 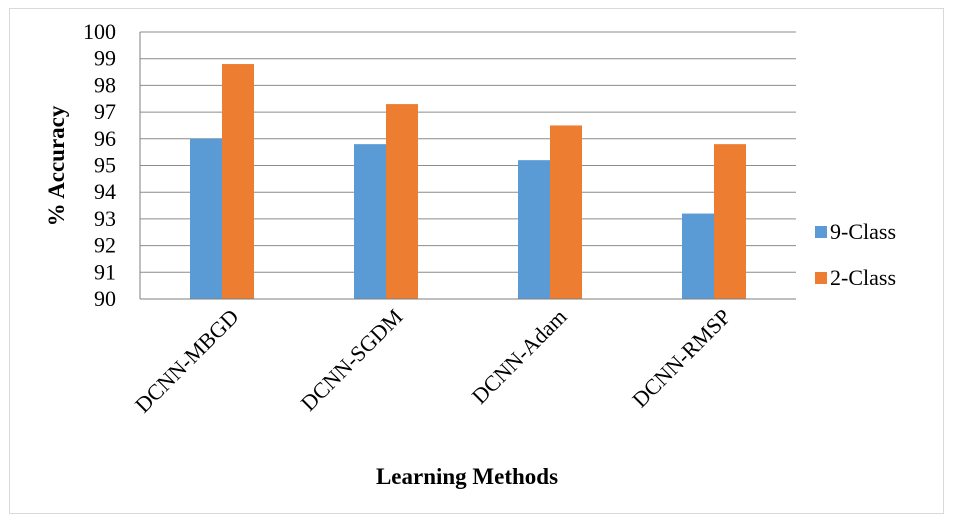 What do you see at coordinates (730, 221) in the screenshot?
I see `bar-2-class-dcnn-rmsp` at bounding box center [730, 221].